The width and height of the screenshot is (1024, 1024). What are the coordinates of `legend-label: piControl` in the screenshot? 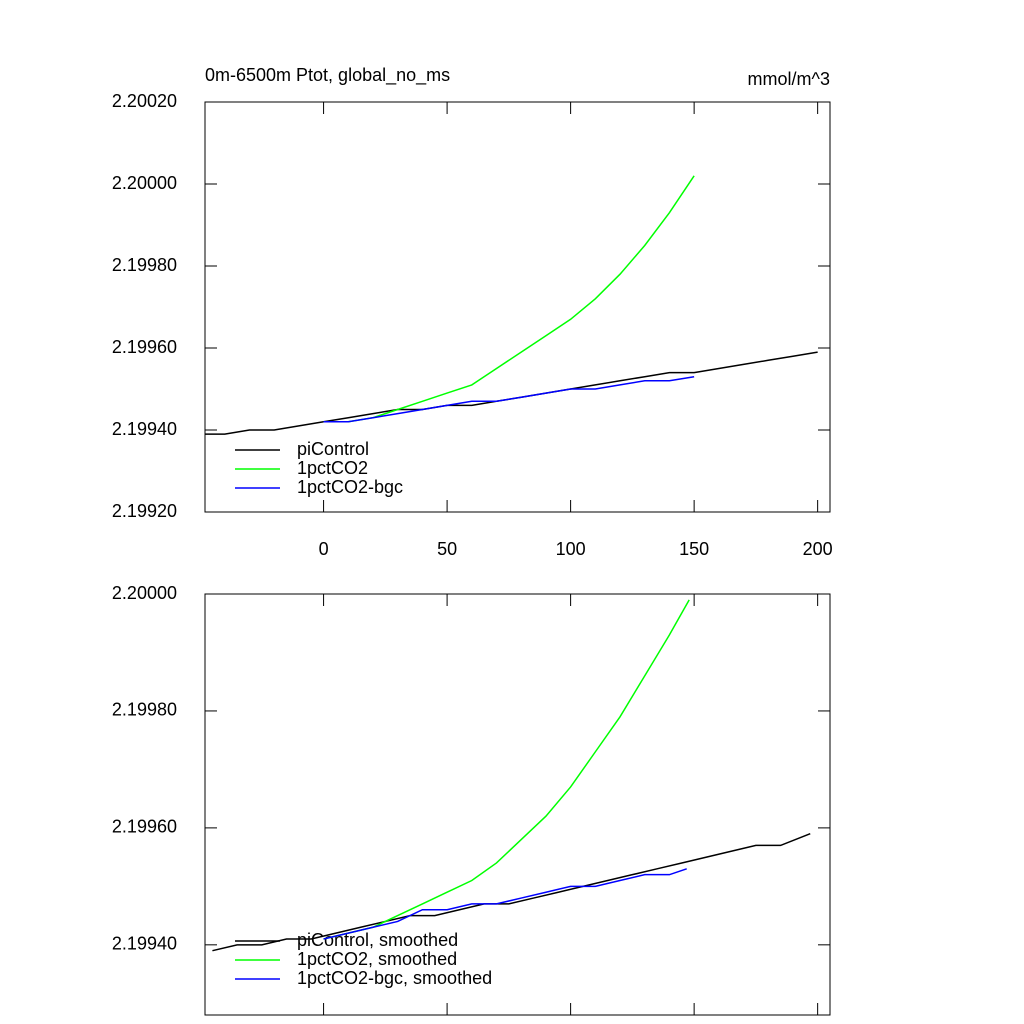 It's located at (333, 449).